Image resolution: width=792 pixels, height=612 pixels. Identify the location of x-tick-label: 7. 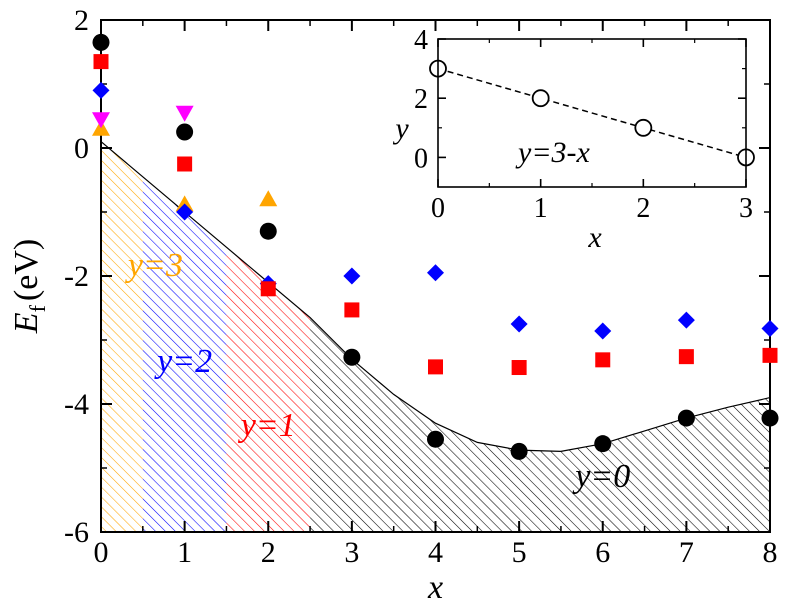
(686, 552).